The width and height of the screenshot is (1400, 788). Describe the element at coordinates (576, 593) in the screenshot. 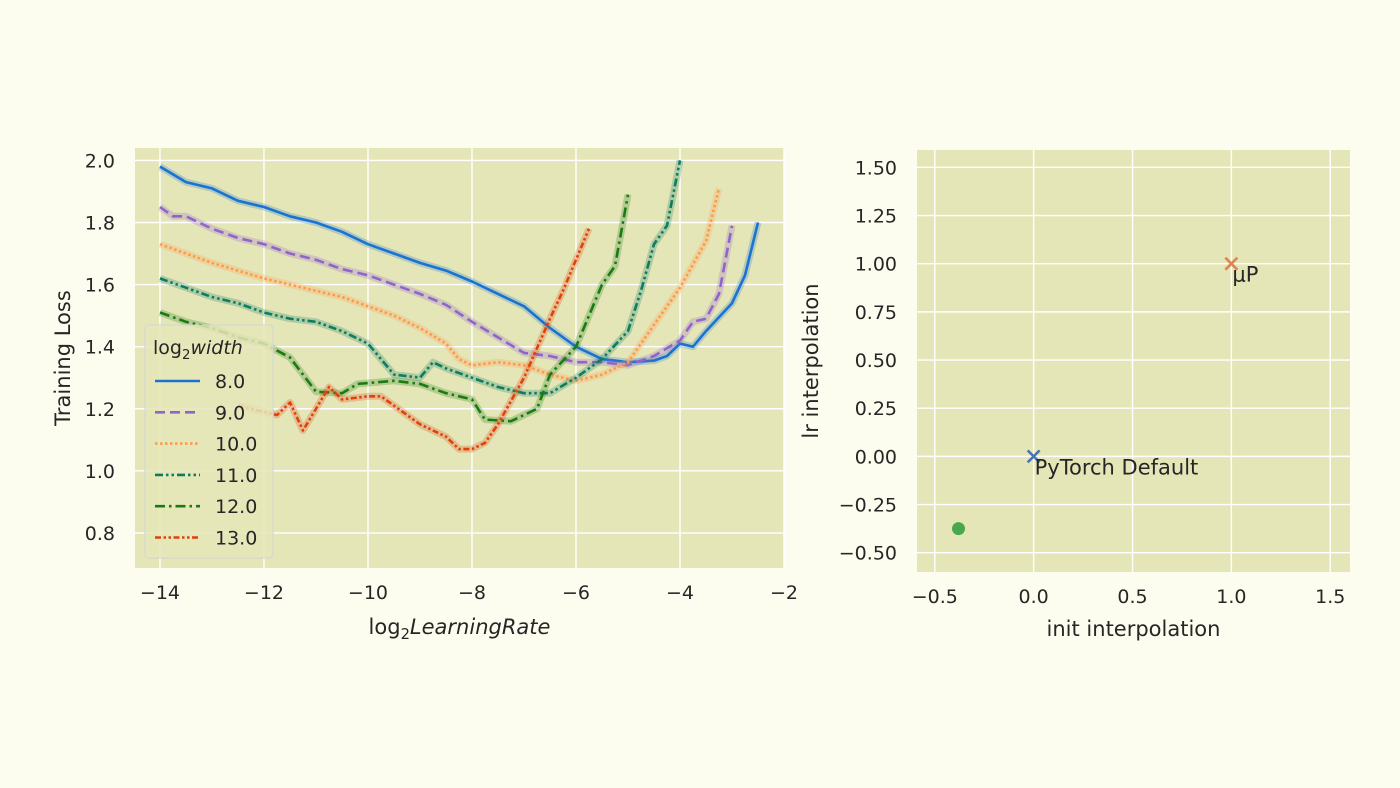

I see `x-tick-label: −6` at that location.